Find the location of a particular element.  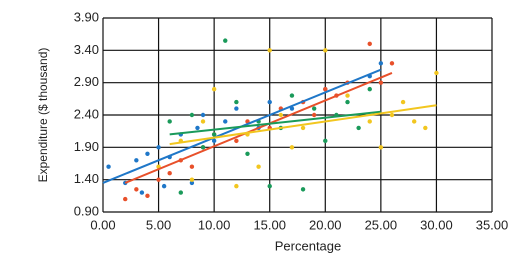

y-tick-label: 3.40 is located at coordinates (86, 49).